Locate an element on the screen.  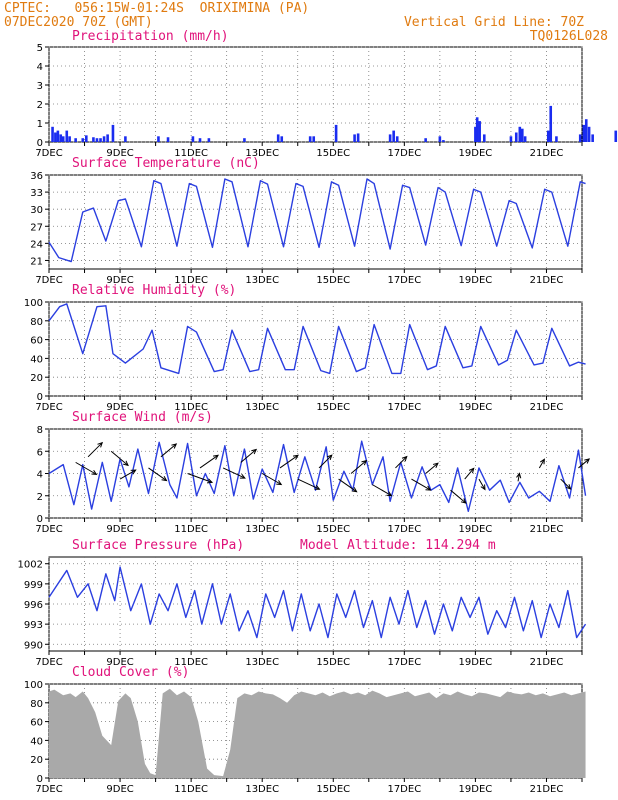
rh-xtick-label: 15DEC is located at coordinates (333, 407).